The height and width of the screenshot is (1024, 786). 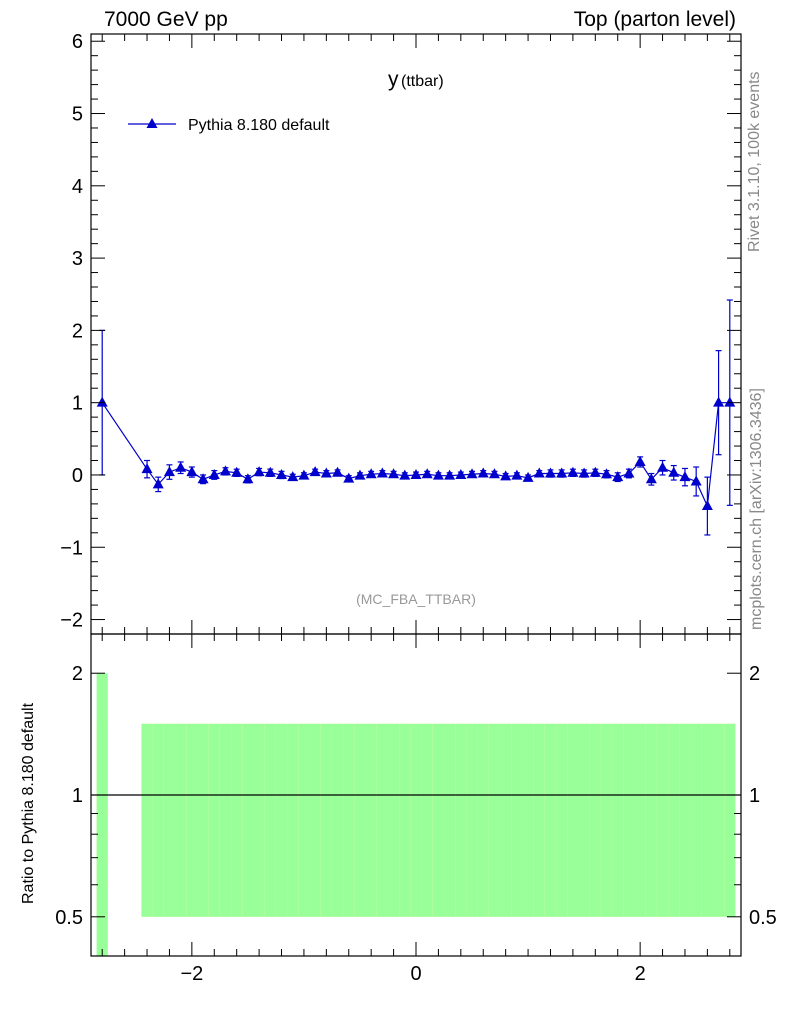 I want to click on ratio-y-tick-label-right: 2, so click(x=754, y=674).